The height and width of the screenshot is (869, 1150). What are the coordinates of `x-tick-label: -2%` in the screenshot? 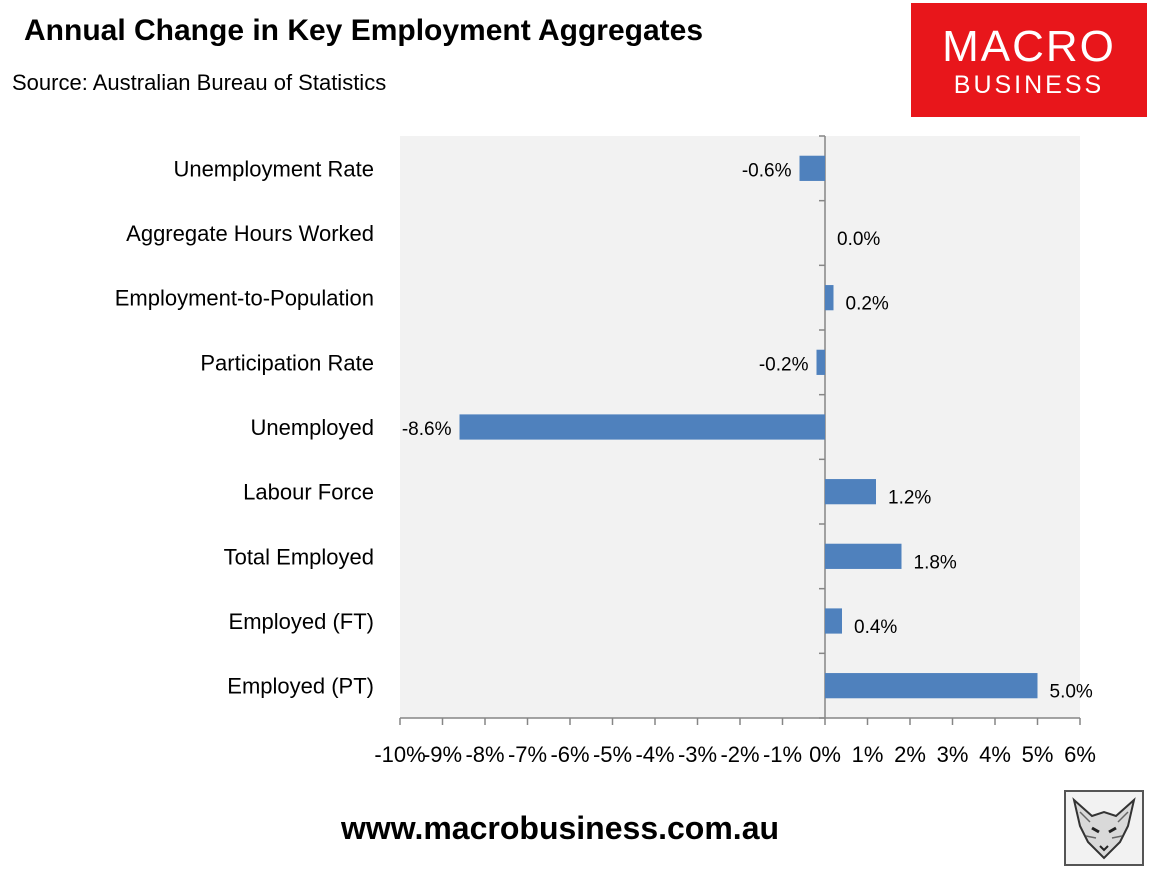 It's located at (739, 754).